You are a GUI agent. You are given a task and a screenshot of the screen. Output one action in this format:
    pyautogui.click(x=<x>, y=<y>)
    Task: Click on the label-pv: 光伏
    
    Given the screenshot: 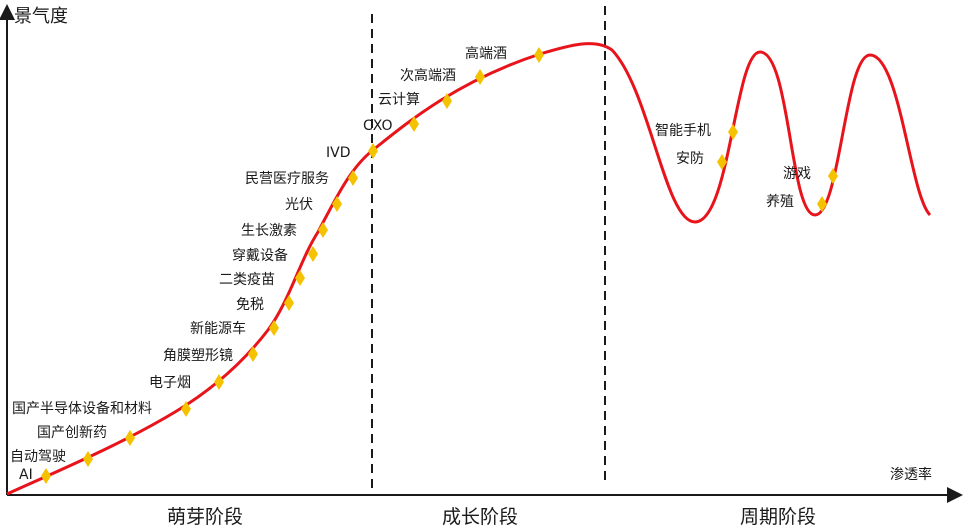 What is the action you would take?
    pyautogui.click(x=299, y=205)
    